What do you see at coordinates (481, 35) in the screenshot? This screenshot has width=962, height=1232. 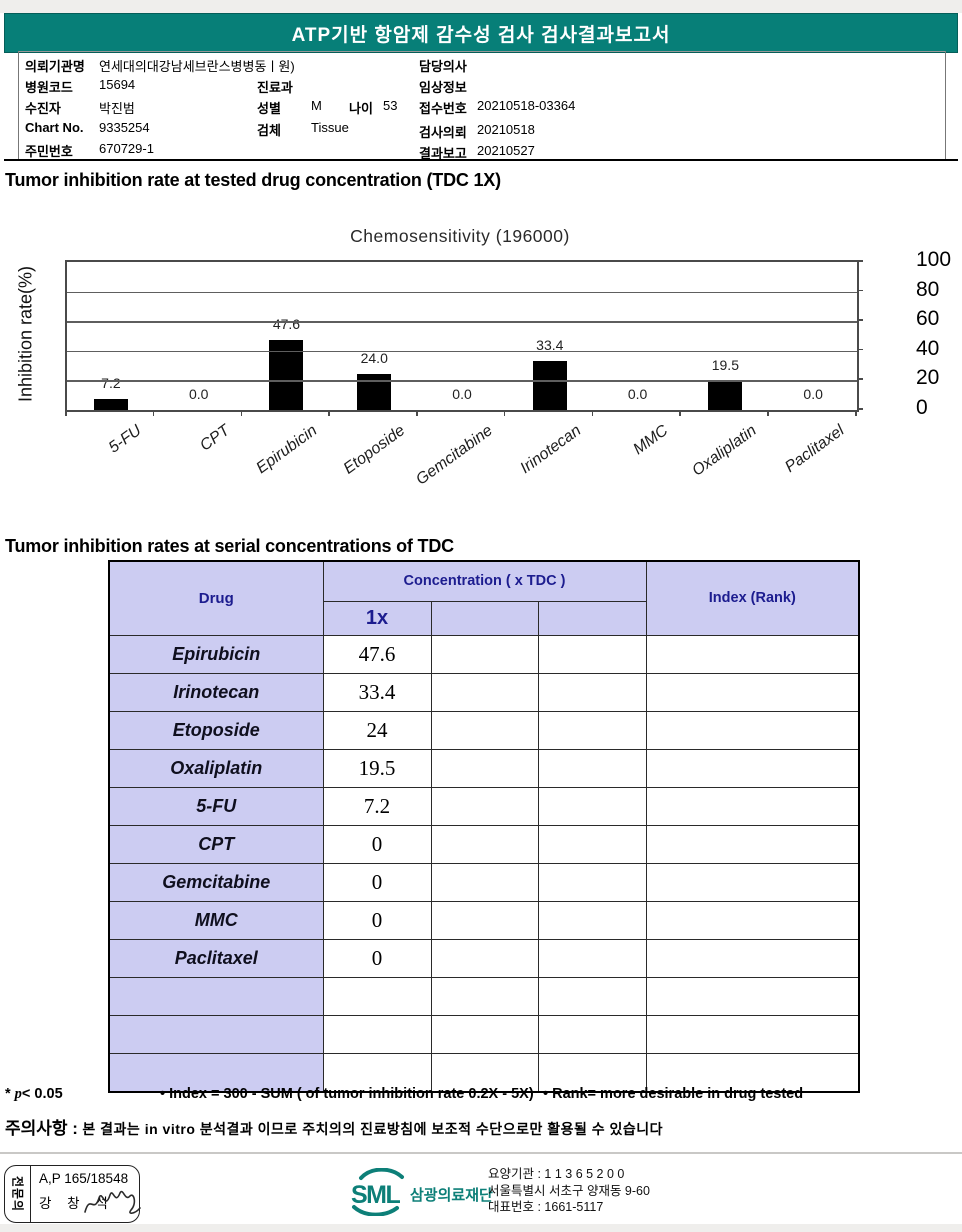 I see `report-title: ATP기반 항암제 감수성 검사 검사결과보고서` at bounding box center [481, 35].